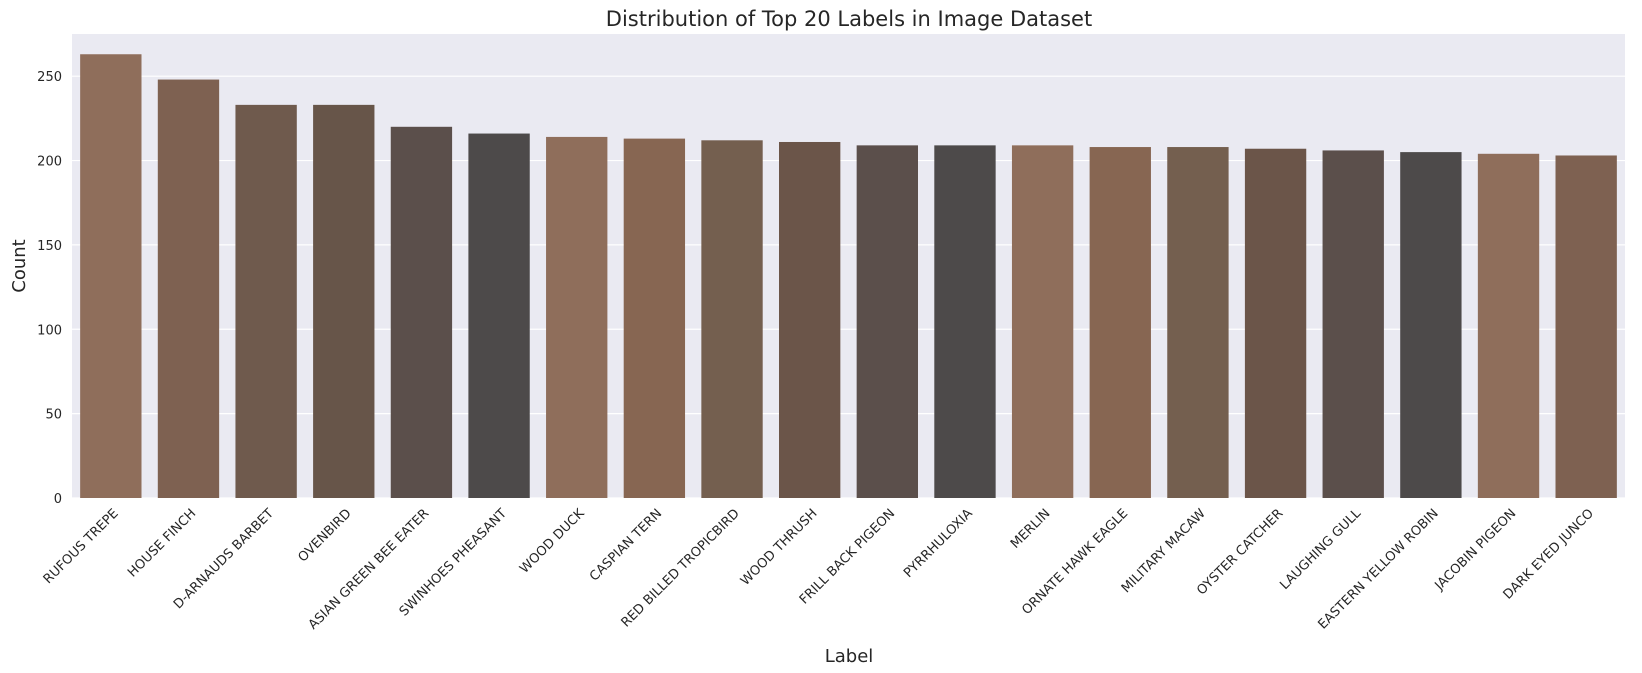 The width and height of the screenshot is (1642, 673). I want to click on x-tick-label: MERLIN, so click(1030, 528).